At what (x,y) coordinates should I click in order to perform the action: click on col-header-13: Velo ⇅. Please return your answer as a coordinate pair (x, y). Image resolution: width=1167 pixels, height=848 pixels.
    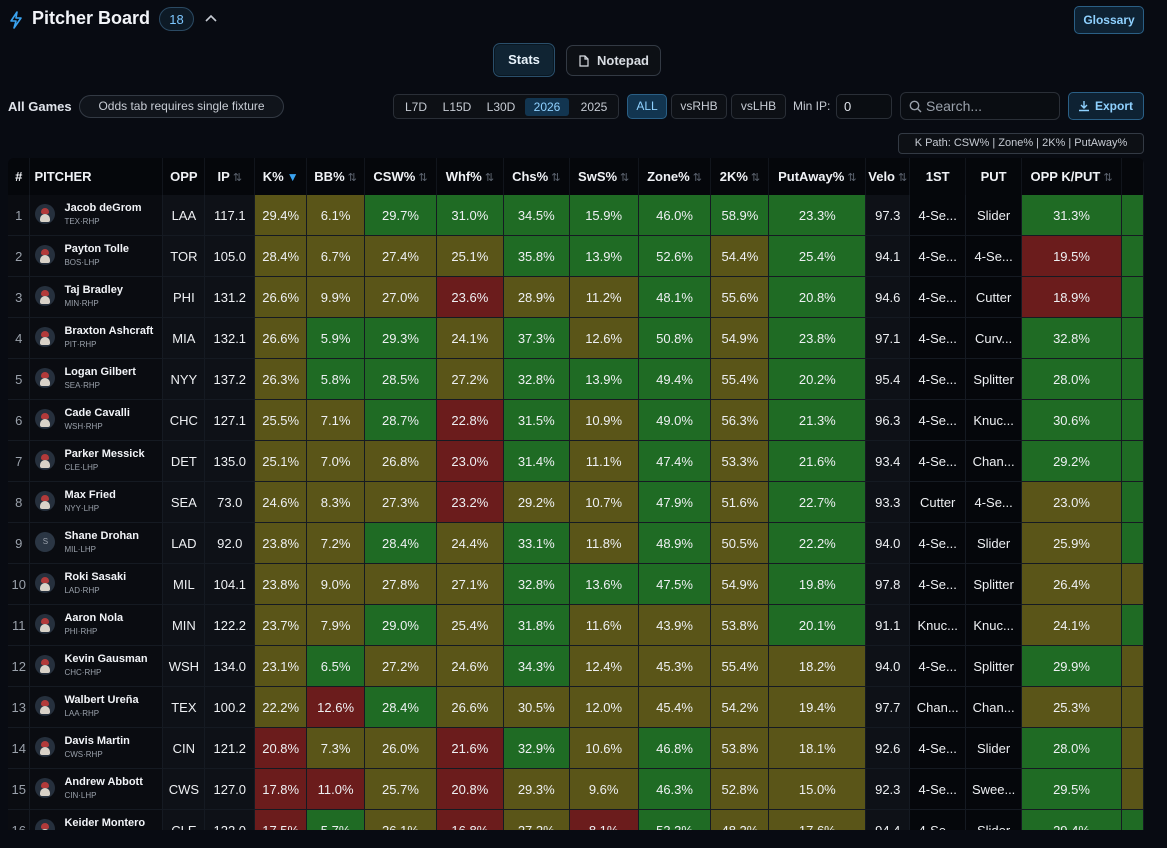
    Looking at the image, I should click on (888, 176).